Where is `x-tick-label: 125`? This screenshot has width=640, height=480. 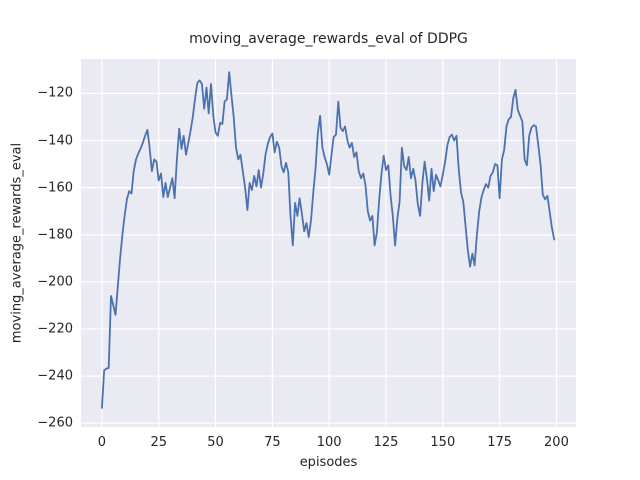
x-tick-label: 125 is located at coordinates (386, 442).